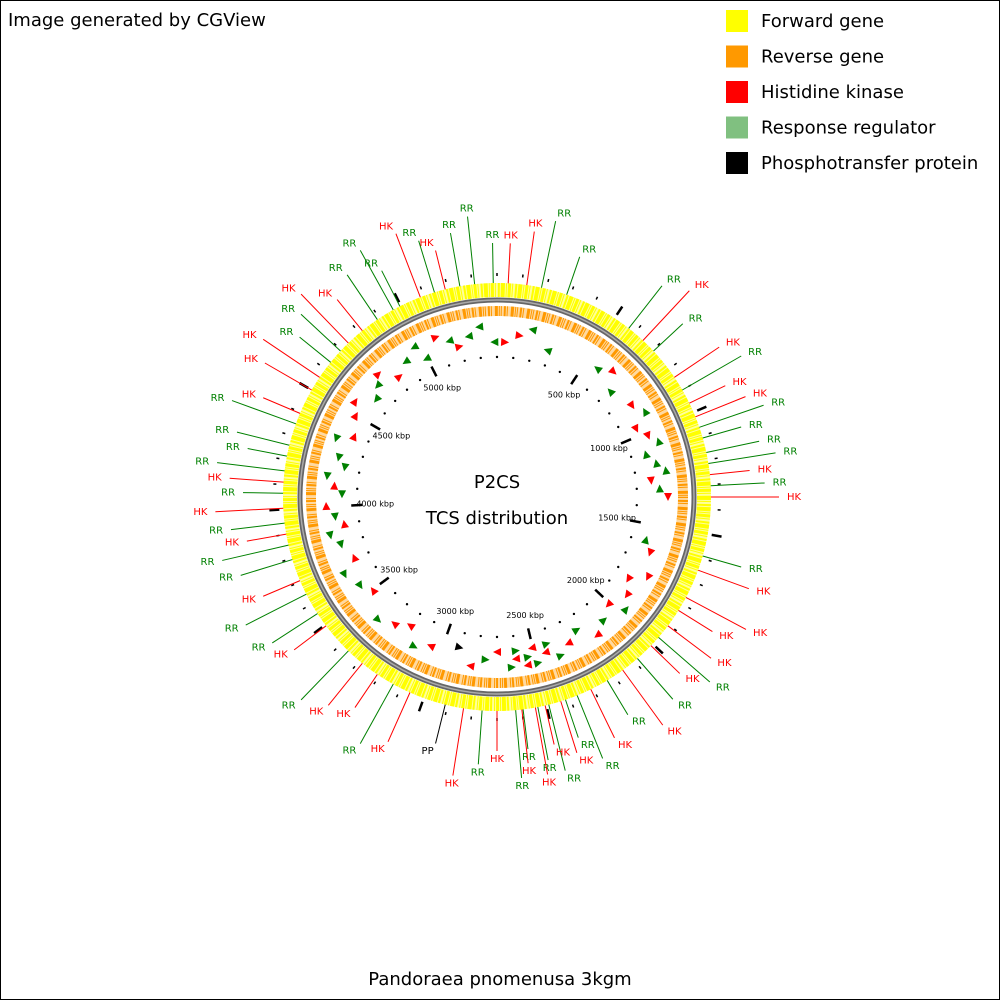  What do you see at coordinates (497, 482) in the screenshot?
I see `center-title: P2CS` at bounding box center [497, 482].